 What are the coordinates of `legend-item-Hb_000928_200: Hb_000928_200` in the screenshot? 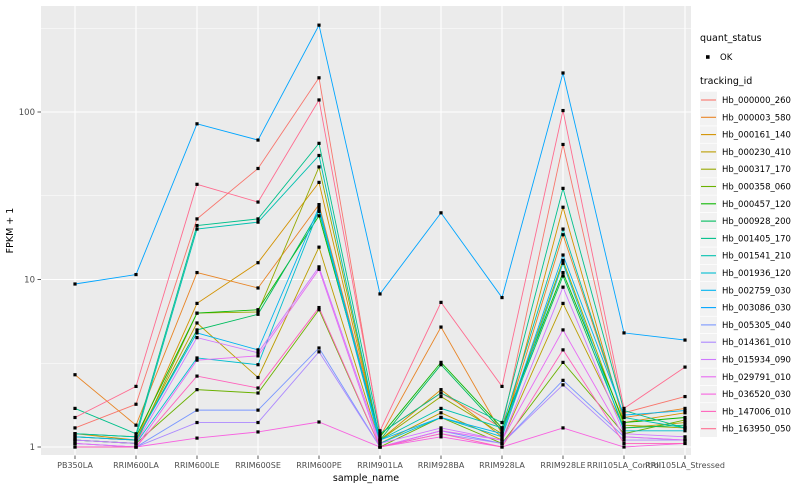 It's located at (745, 221).